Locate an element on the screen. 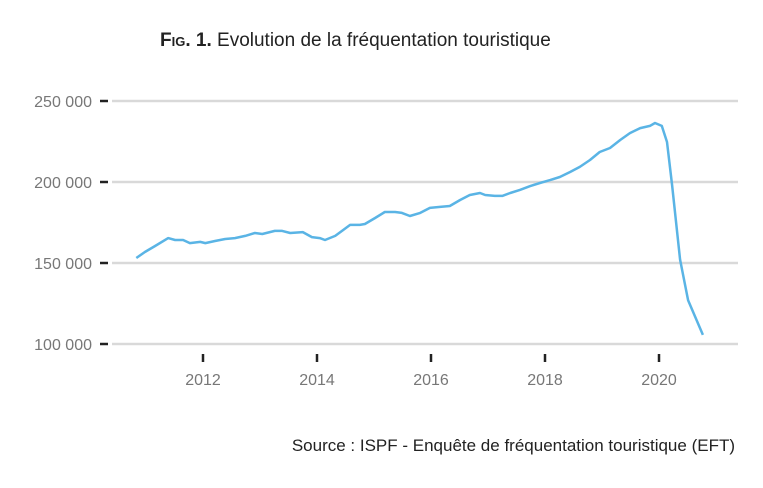 The height and width of the screenshot is (488, 763). x-tick-label: 2014 is located at coordinates (317, 380).